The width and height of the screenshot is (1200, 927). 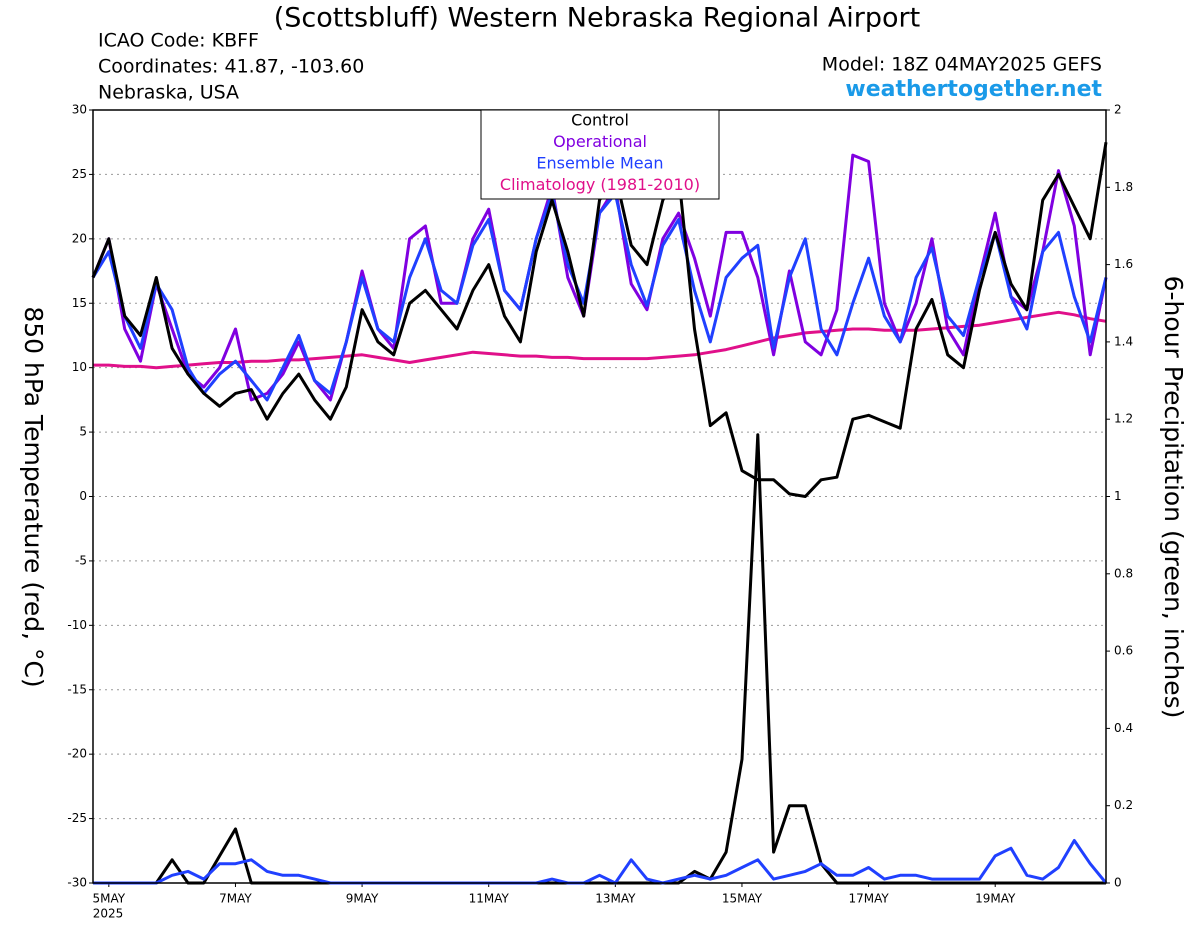 I want to click on y2-tick-label: 0.8, so click(x=1123, y=573).